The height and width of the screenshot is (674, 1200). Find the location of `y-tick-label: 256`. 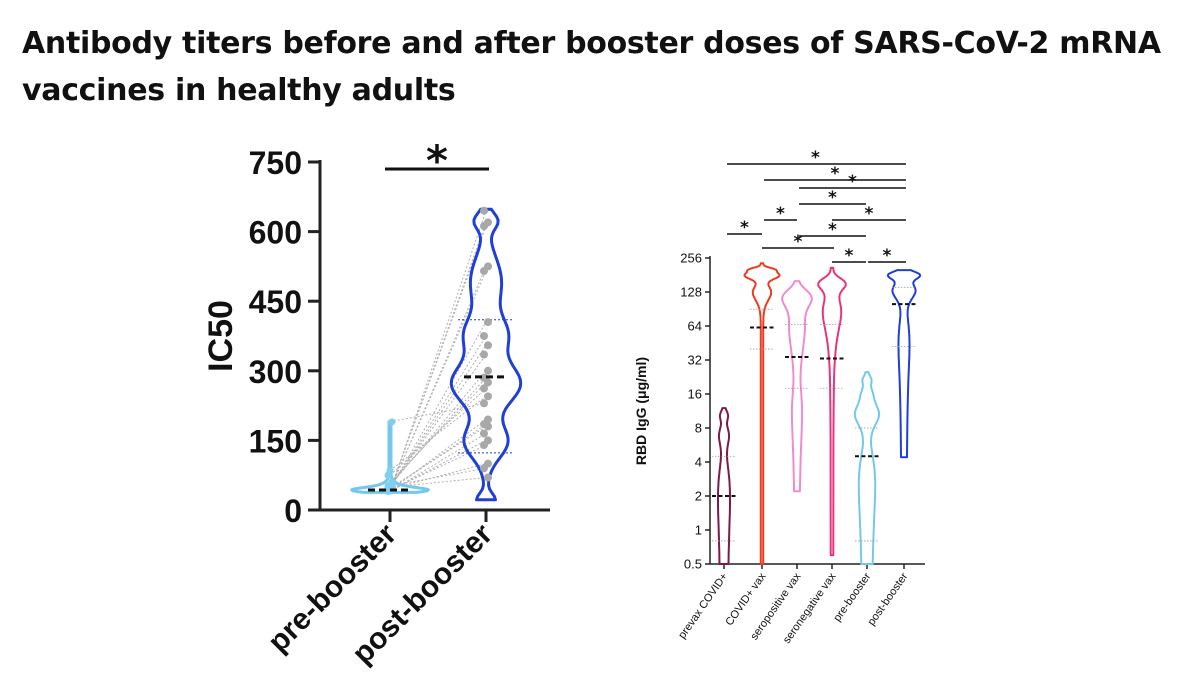

y-tick-label: 256 is located at coordinates (691, 258).